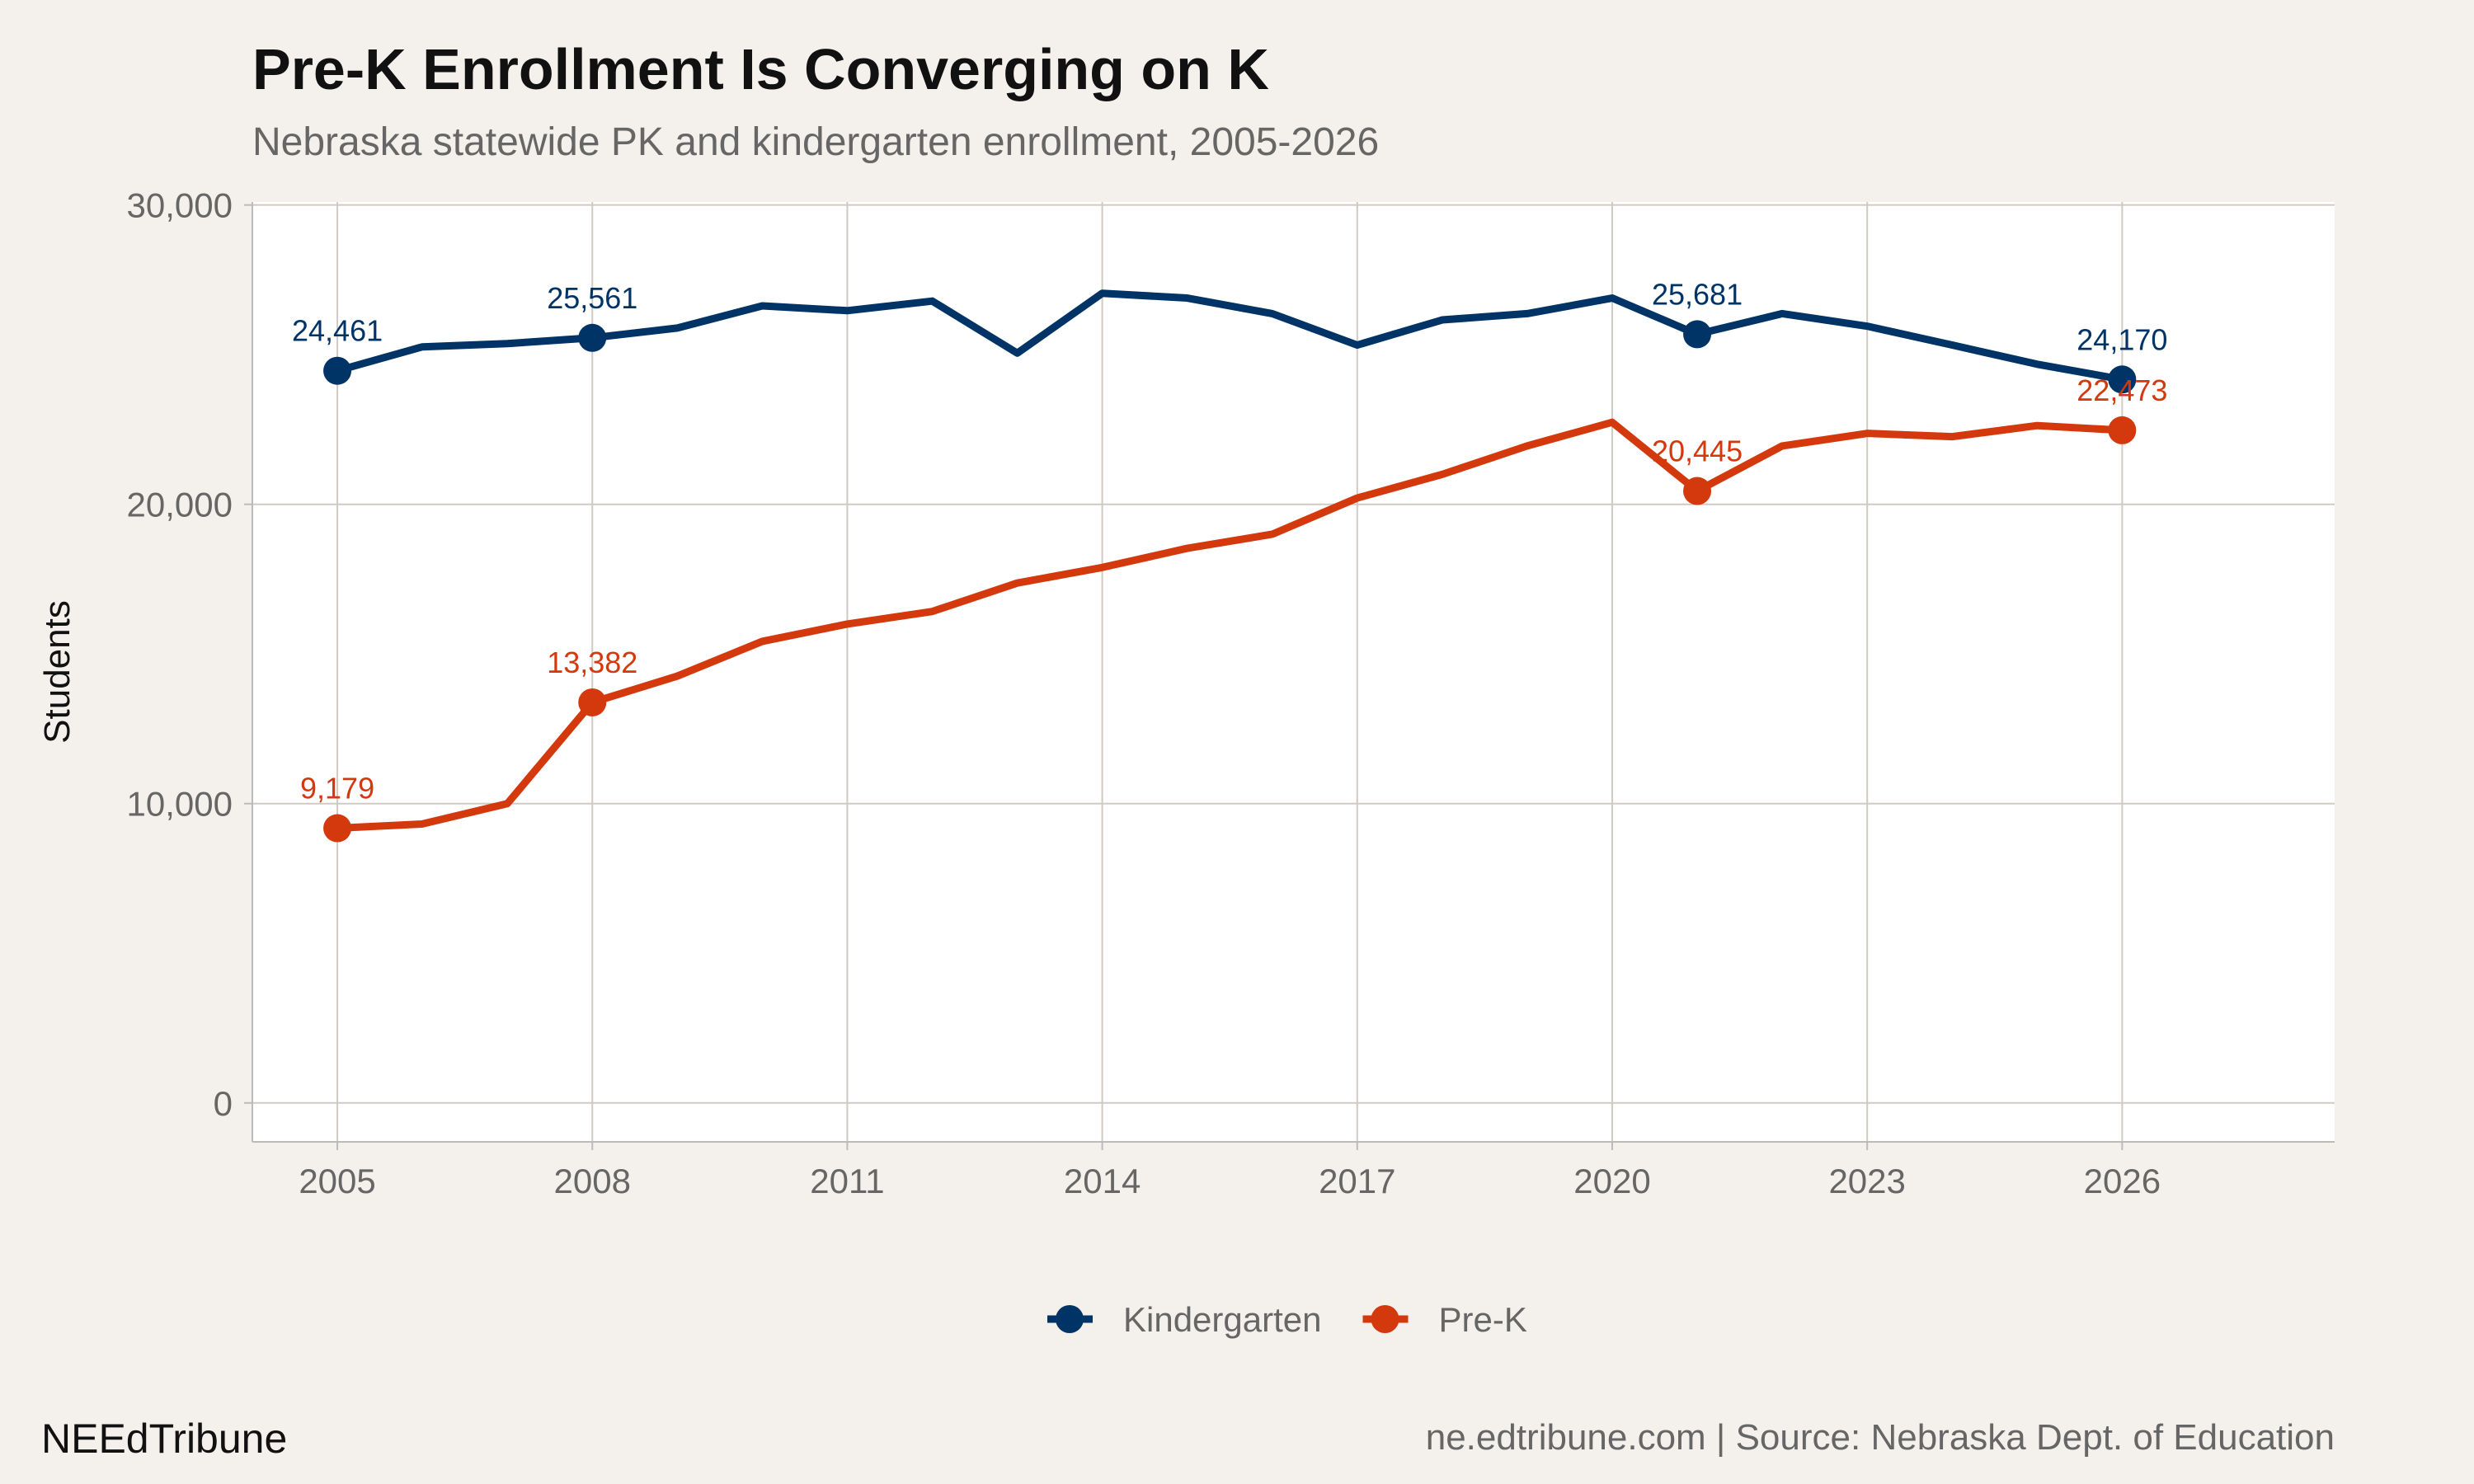 This screenshot has height=1484, width=2474. I want to click on x-tick-label: 2020, so click(1611, 1181).